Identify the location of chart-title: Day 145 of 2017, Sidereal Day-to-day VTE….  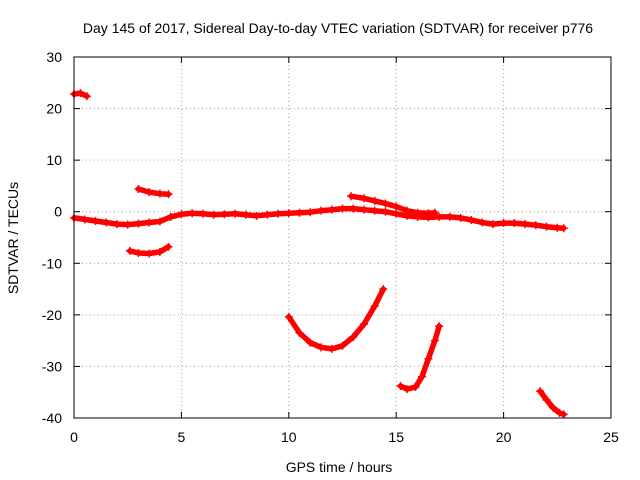
(338, 28).